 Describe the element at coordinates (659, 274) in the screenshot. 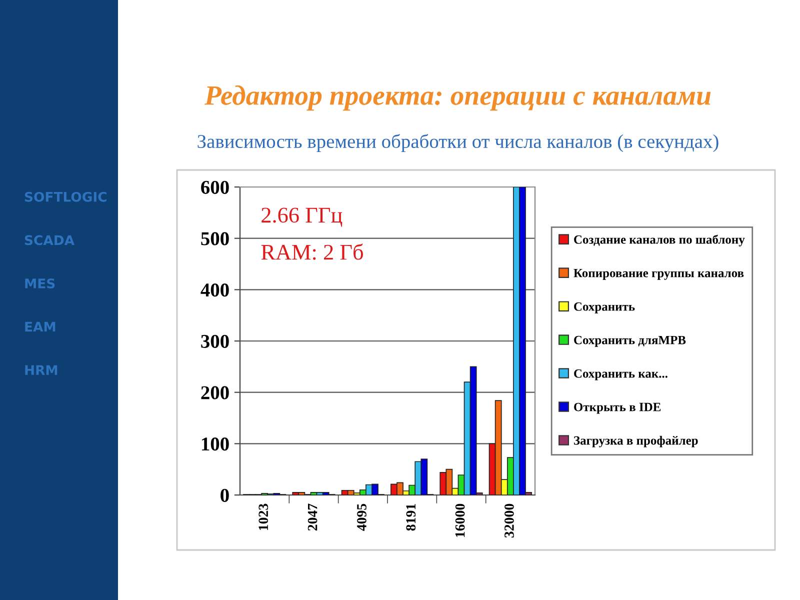

I see `legend-label: Копирование группы каналов` at that location.